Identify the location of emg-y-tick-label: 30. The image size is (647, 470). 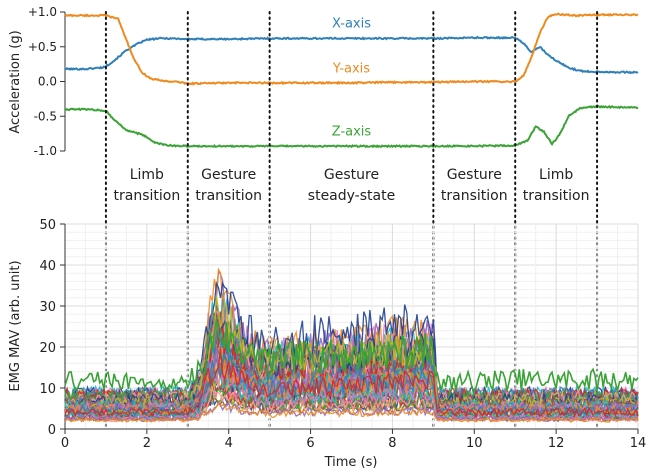
(47, 307).